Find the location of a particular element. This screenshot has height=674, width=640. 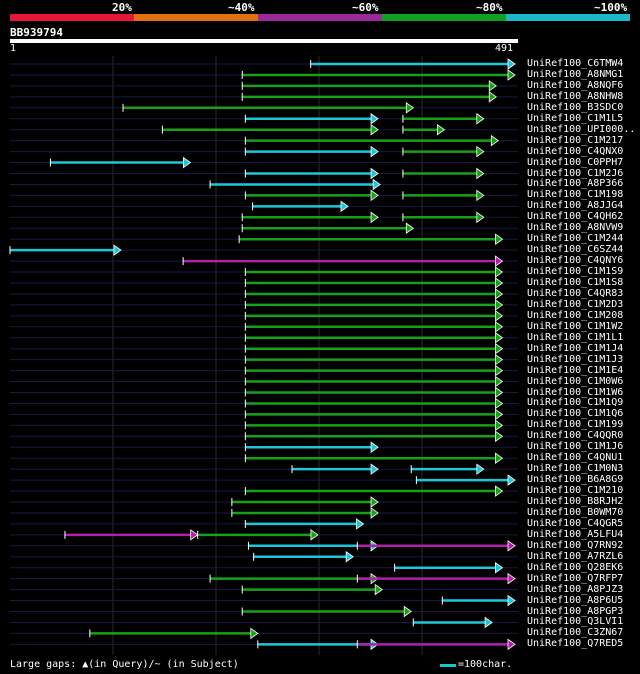

hit-label: UniRef100_C4QR83 is located at coordinates (575, 293).